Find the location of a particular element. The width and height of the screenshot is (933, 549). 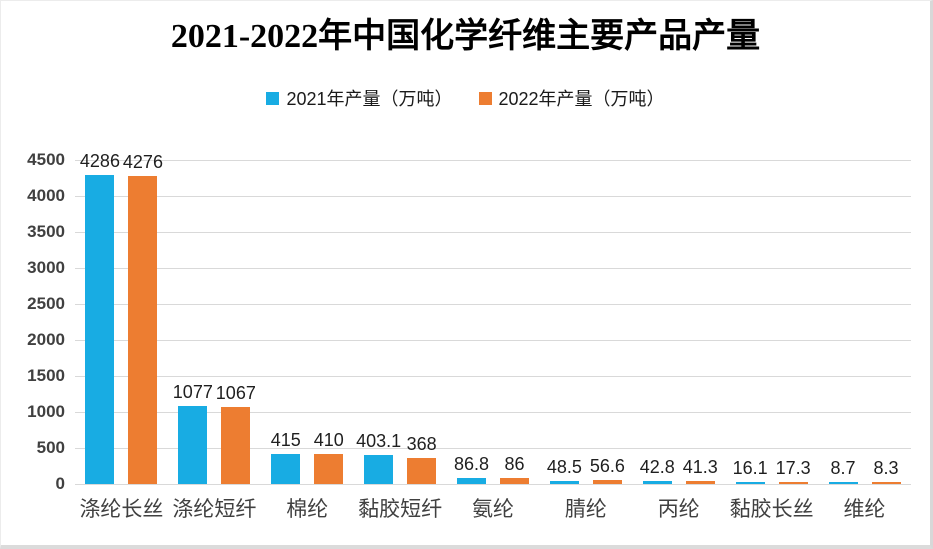

value-label: 86 is located at coordinates (514, 463).